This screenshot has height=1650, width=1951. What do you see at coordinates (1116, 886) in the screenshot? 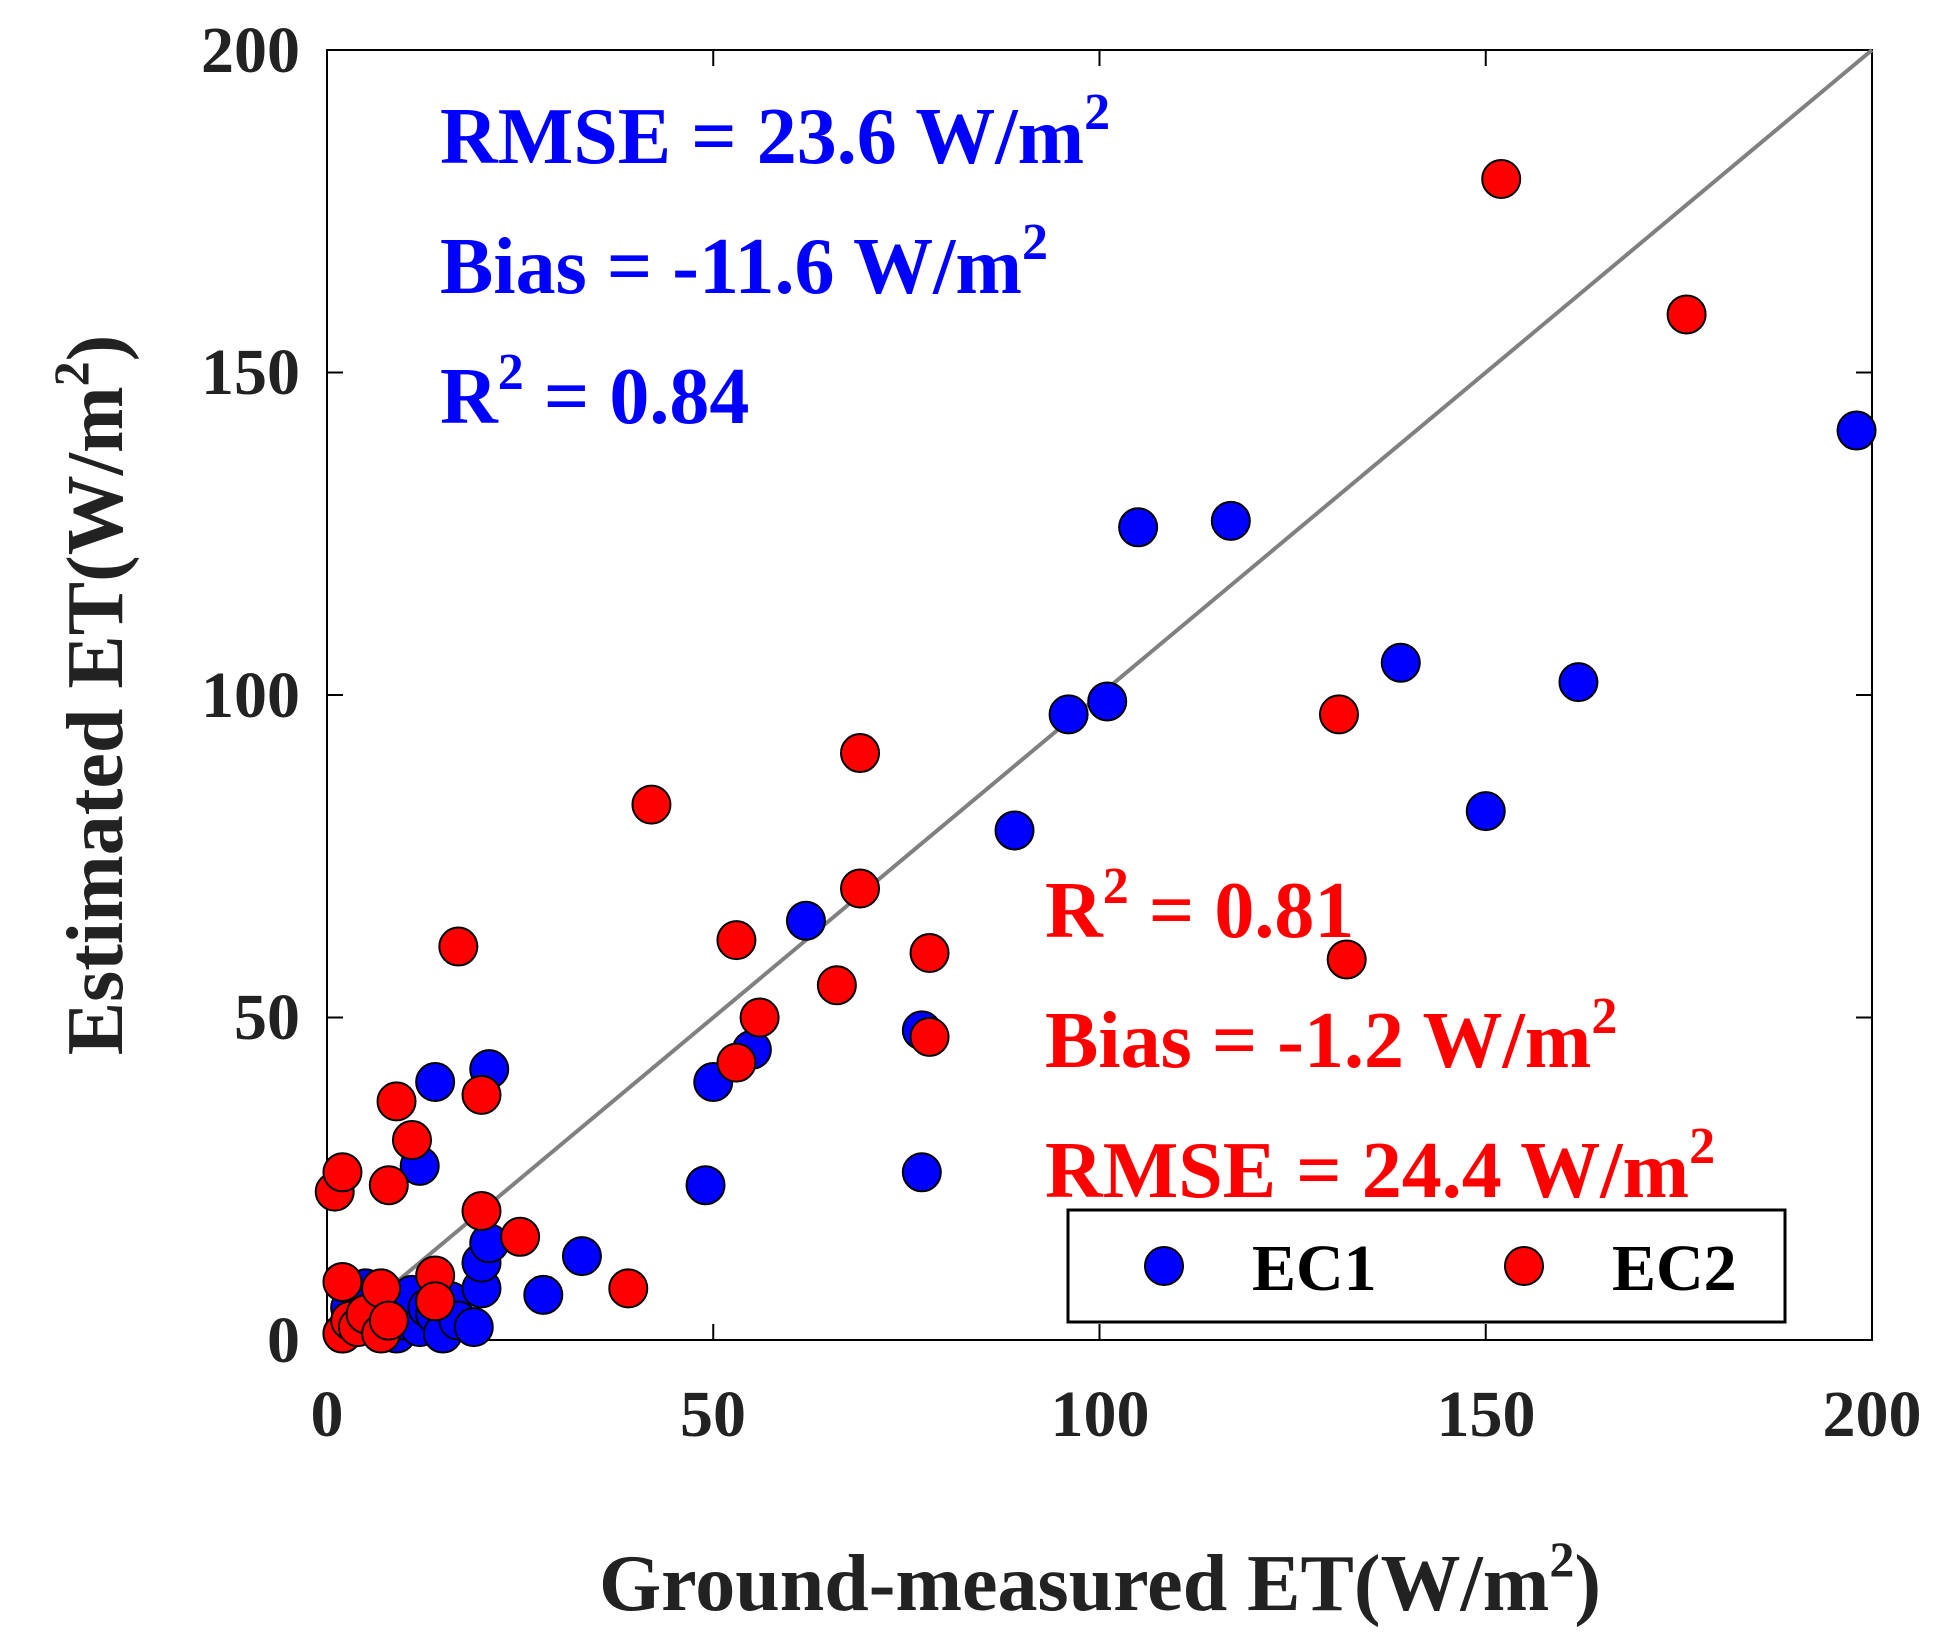
I see `ec2-r2-sup: 2` at bounding box center [1116, 886].